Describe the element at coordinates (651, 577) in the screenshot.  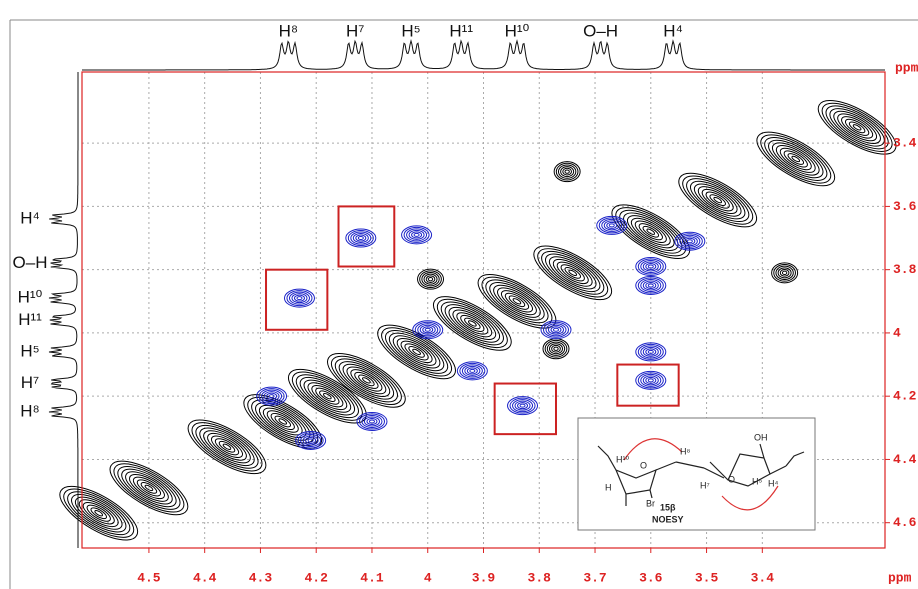
I see `x-tick-label: 3.6` at that location.